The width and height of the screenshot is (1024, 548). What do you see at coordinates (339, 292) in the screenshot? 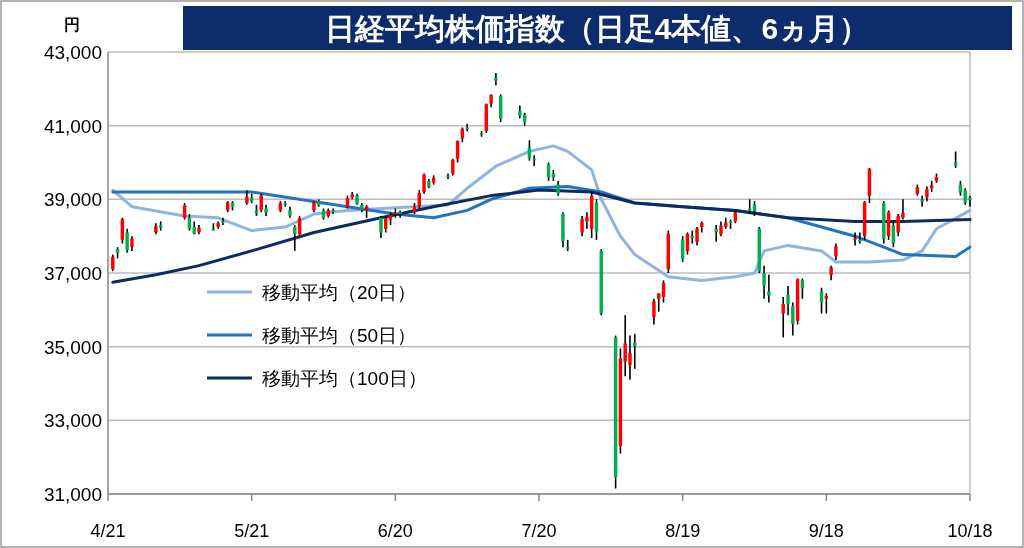
I see `legend-label: 移動平均（20日）` at bounding box center [339, 292].